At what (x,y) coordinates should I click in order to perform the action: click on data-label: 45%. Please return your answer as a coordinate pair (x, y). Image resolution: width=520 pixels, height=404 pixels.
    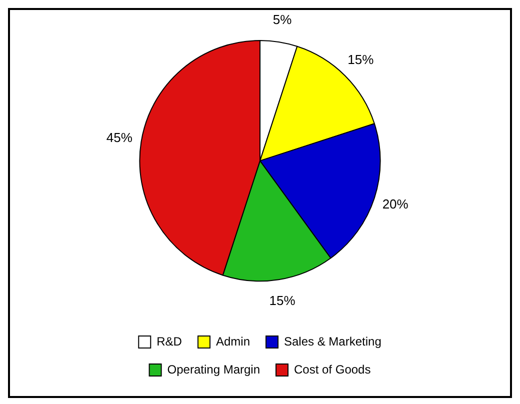
    Looking at the image, I should click on (119, 138).